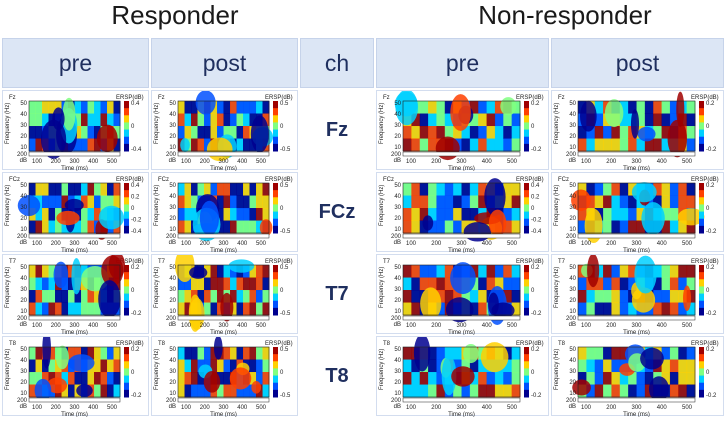 Image resolution: width=726 pixels, height=428 pixels. What do you see at coordinates (172, 290) in the screenshot?
I see `y-tick-label: 30` at bounding box center [172, 290].